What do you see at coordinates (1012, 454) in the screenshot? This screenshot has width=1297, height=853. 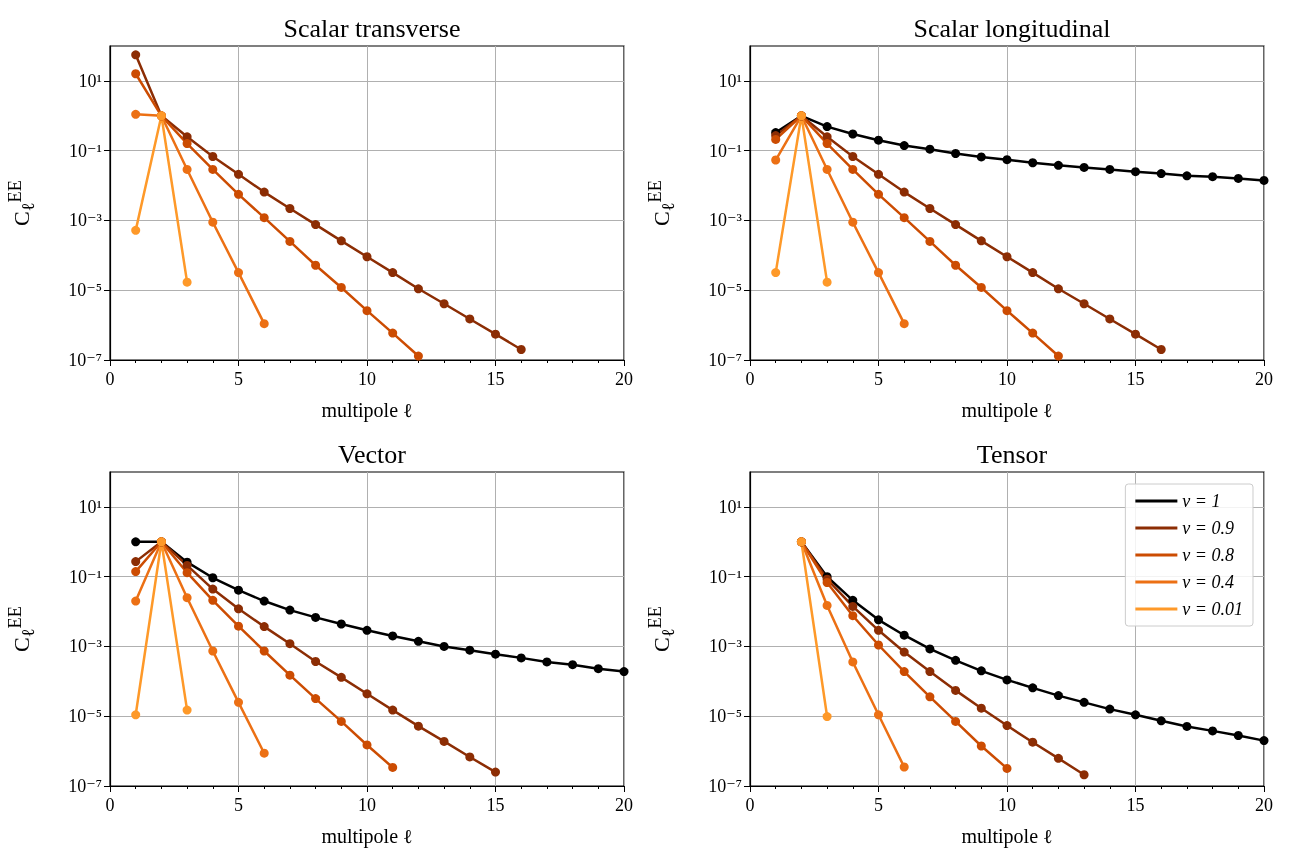 I see `chart-title: Tensor` at bounding box center [1012, 454].